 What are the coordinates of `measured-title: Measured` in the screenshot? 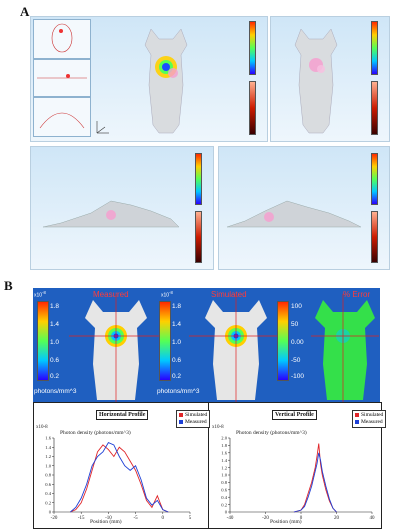 It's located at (111, 294).